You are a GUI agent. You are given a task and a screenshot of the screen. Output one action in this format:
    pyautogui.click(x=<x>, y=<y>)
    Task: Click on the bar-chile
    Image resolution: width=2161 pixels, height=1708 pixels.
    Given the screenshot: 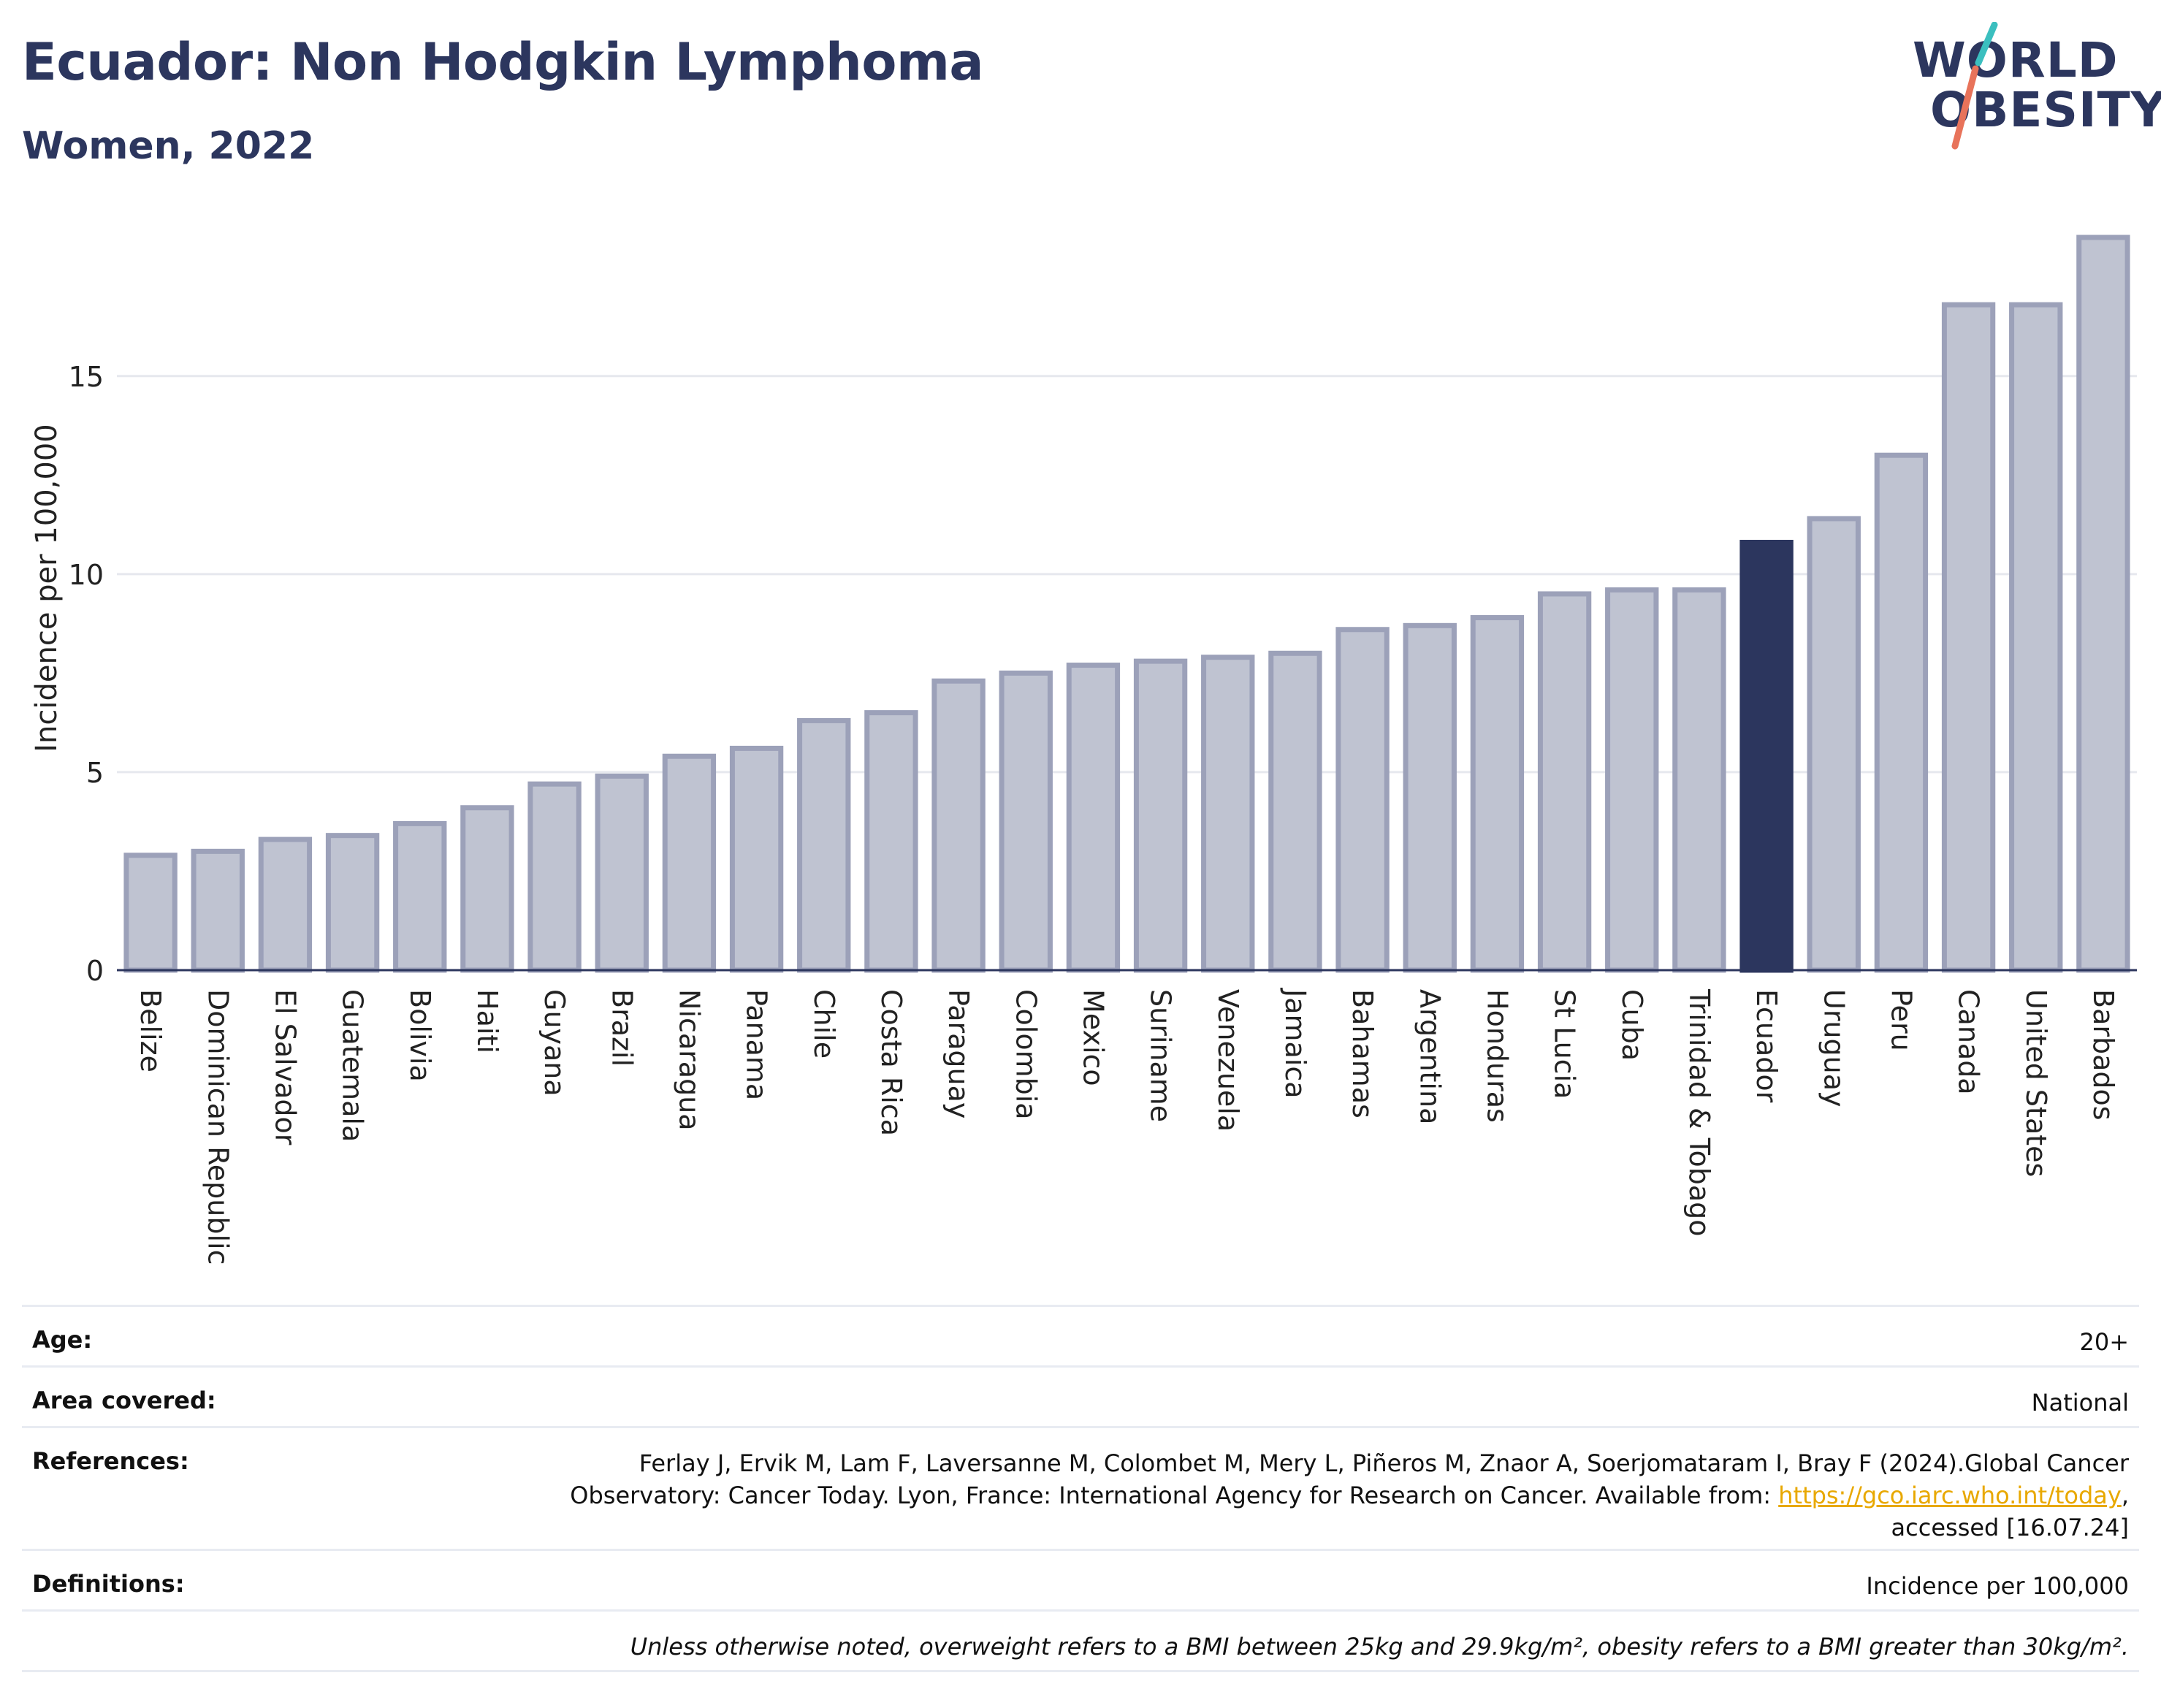 What is the action you would take?
    pyautogui.click(x=824, y=845)
    